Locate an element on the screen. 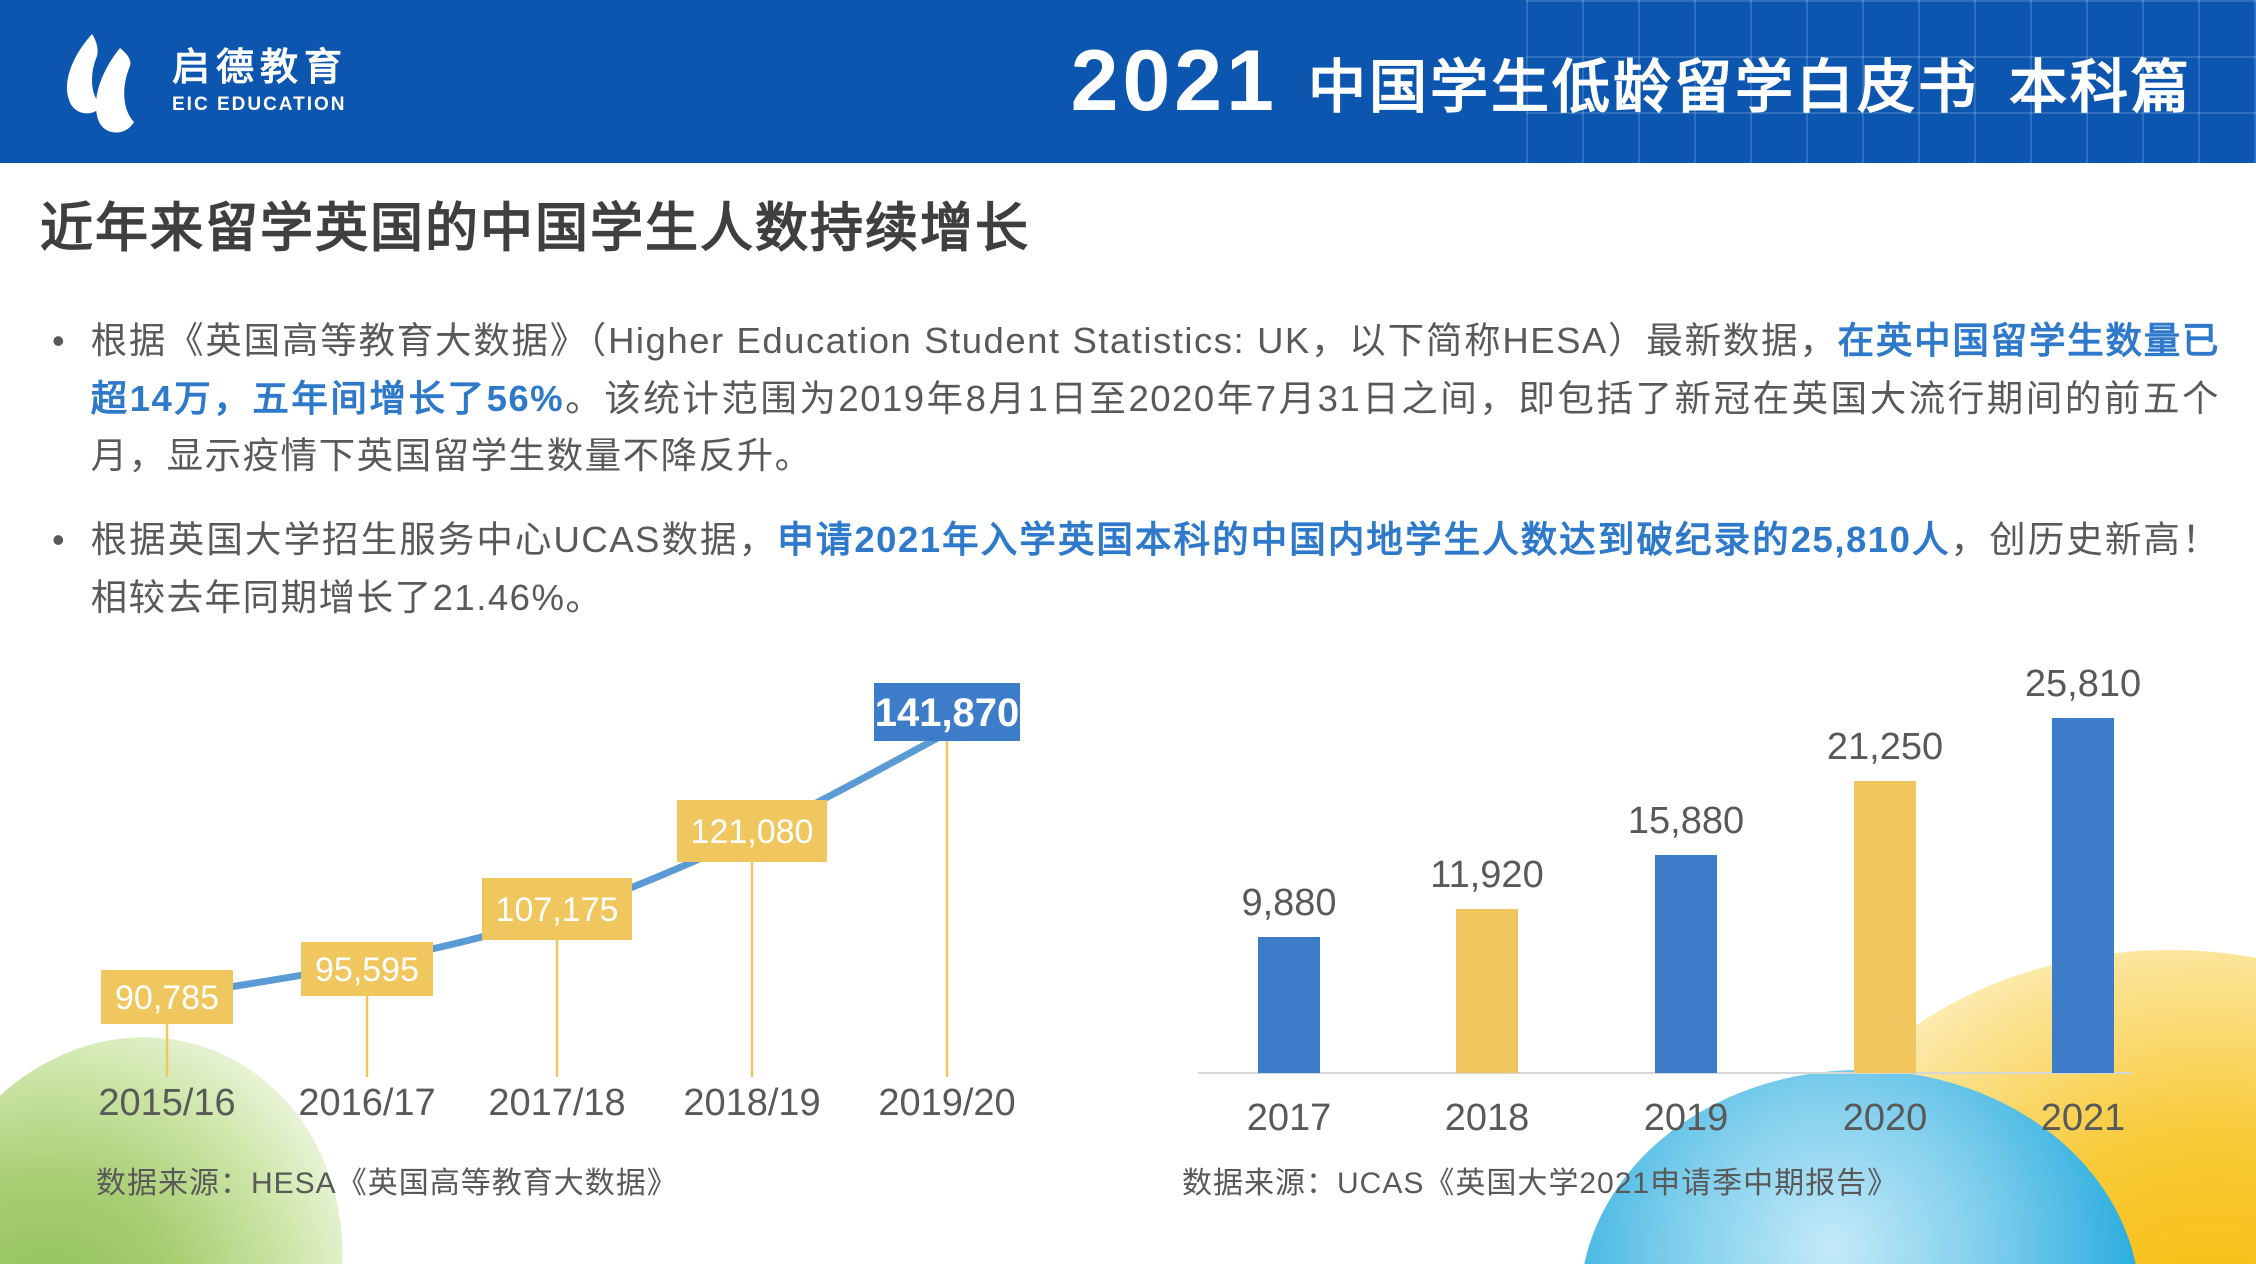 This screenshot has height=1264, width=2256. value-label-2016/17: 95,595 is located at coordinates (367, 970).